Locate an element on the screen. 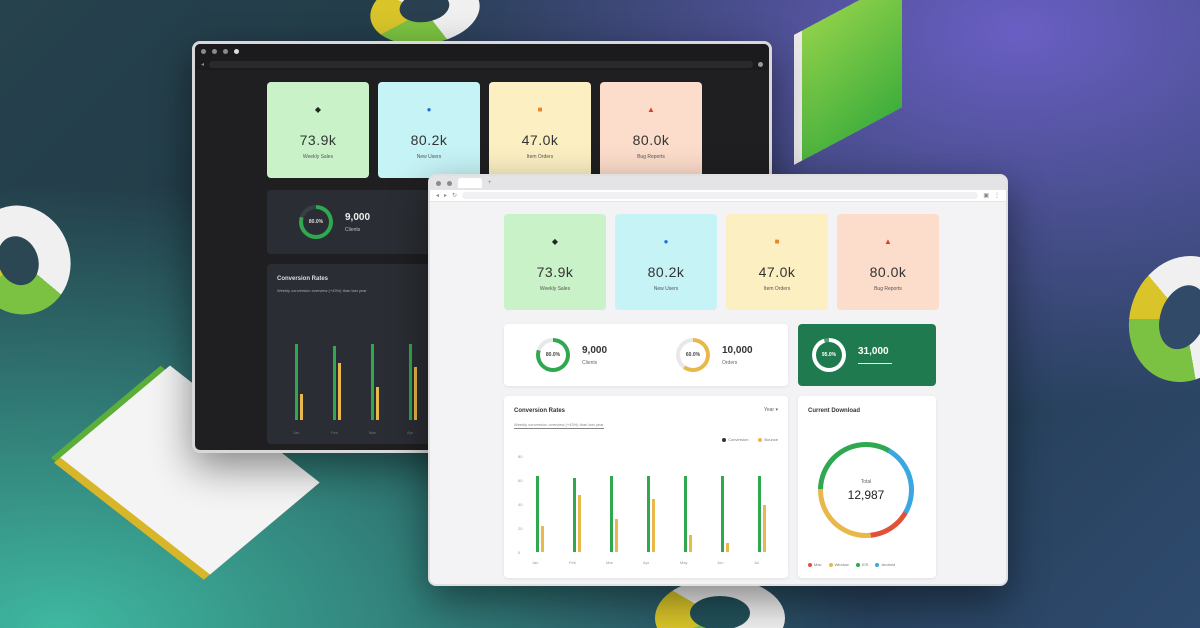 The image size is (1200, 628). stat-label: New Users is located at coordinates (666, 289).